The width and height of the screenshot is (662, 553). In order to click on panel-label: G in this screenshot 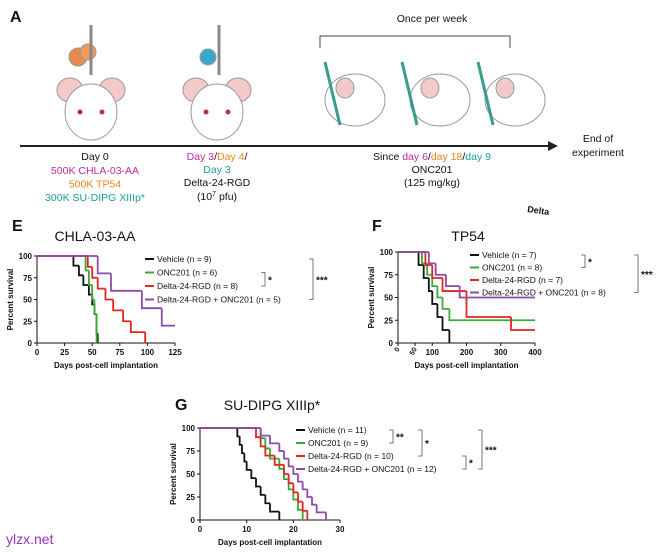, I will do `click(181, 405)`.